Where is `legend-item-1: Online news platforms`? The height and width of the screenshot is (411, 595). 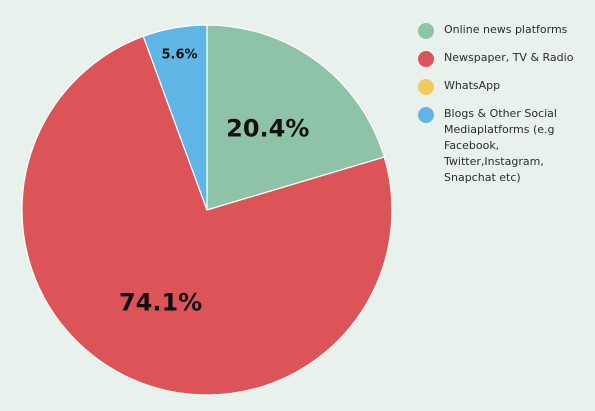 legend-item-1: Online news platforms is located at coordinates (504, 30).